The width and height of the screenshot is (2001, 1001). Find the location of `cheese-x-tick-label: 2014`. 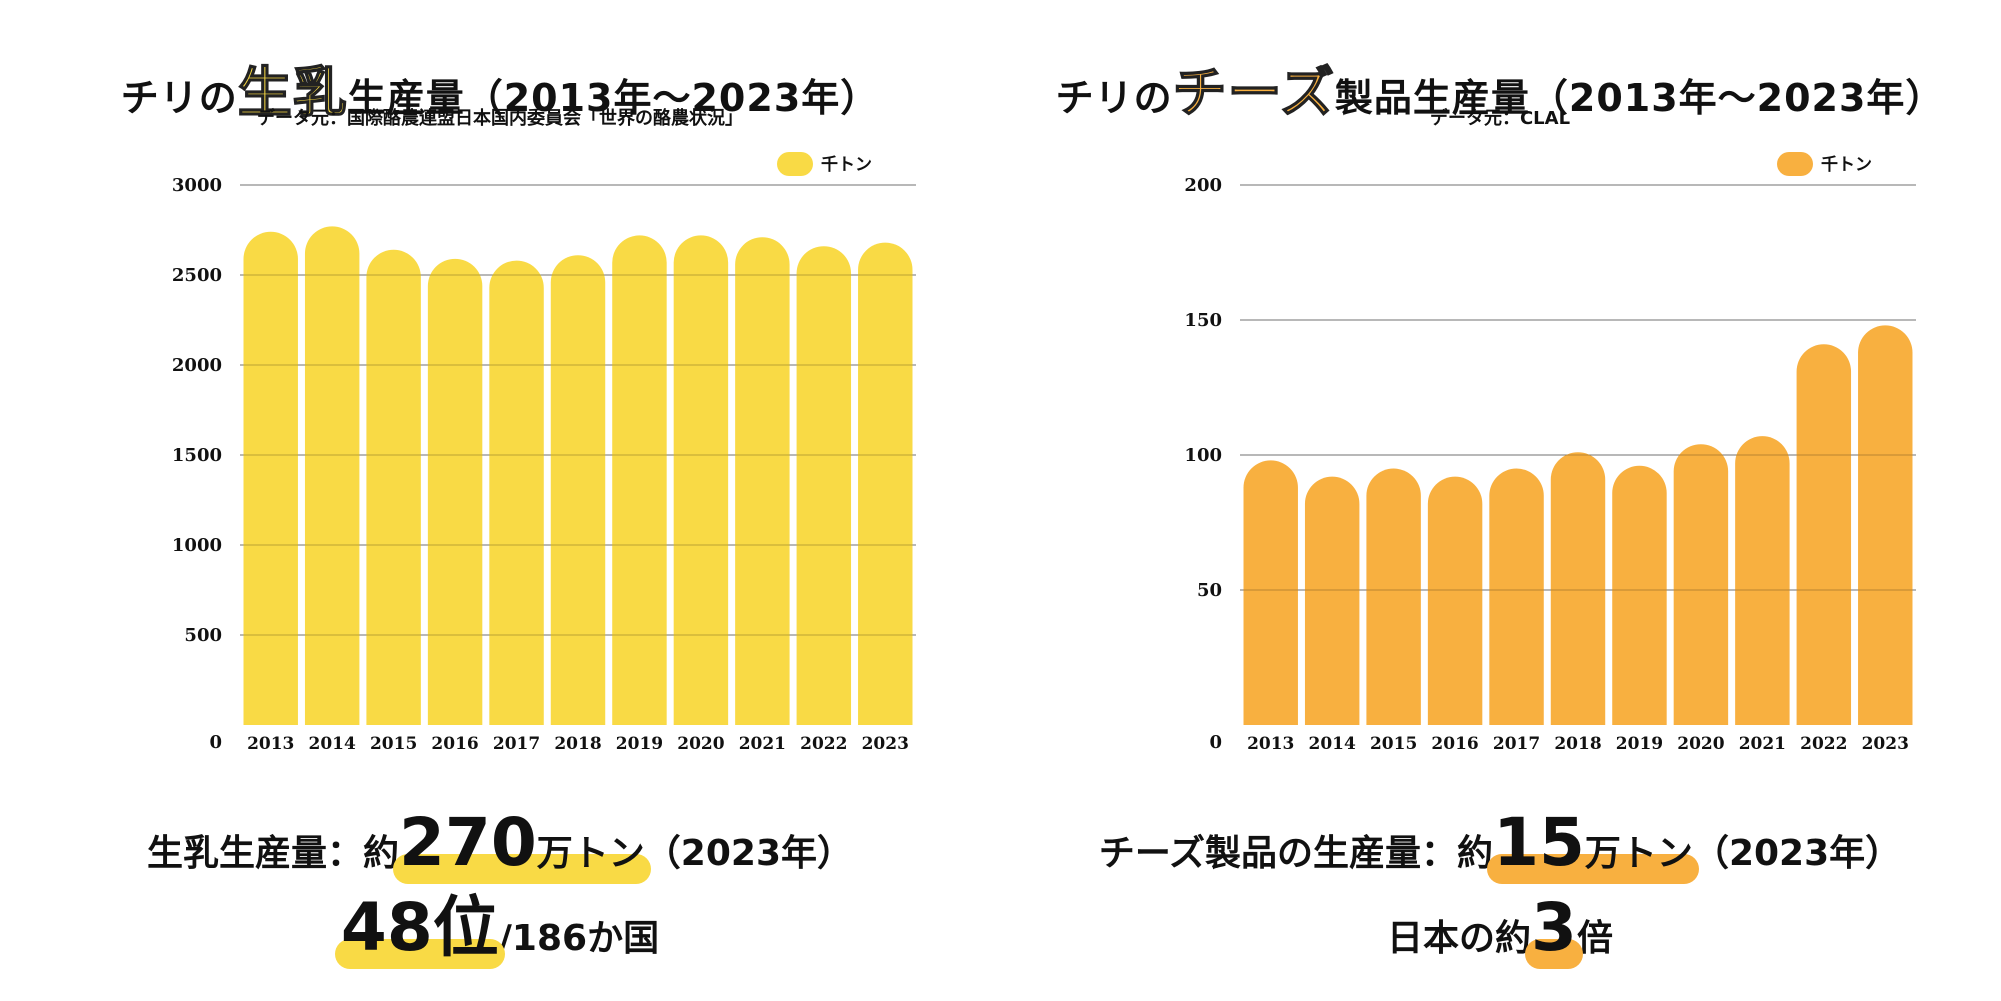

cheese-x-tick-label: 2014 is located at coordinates (1332, 744).